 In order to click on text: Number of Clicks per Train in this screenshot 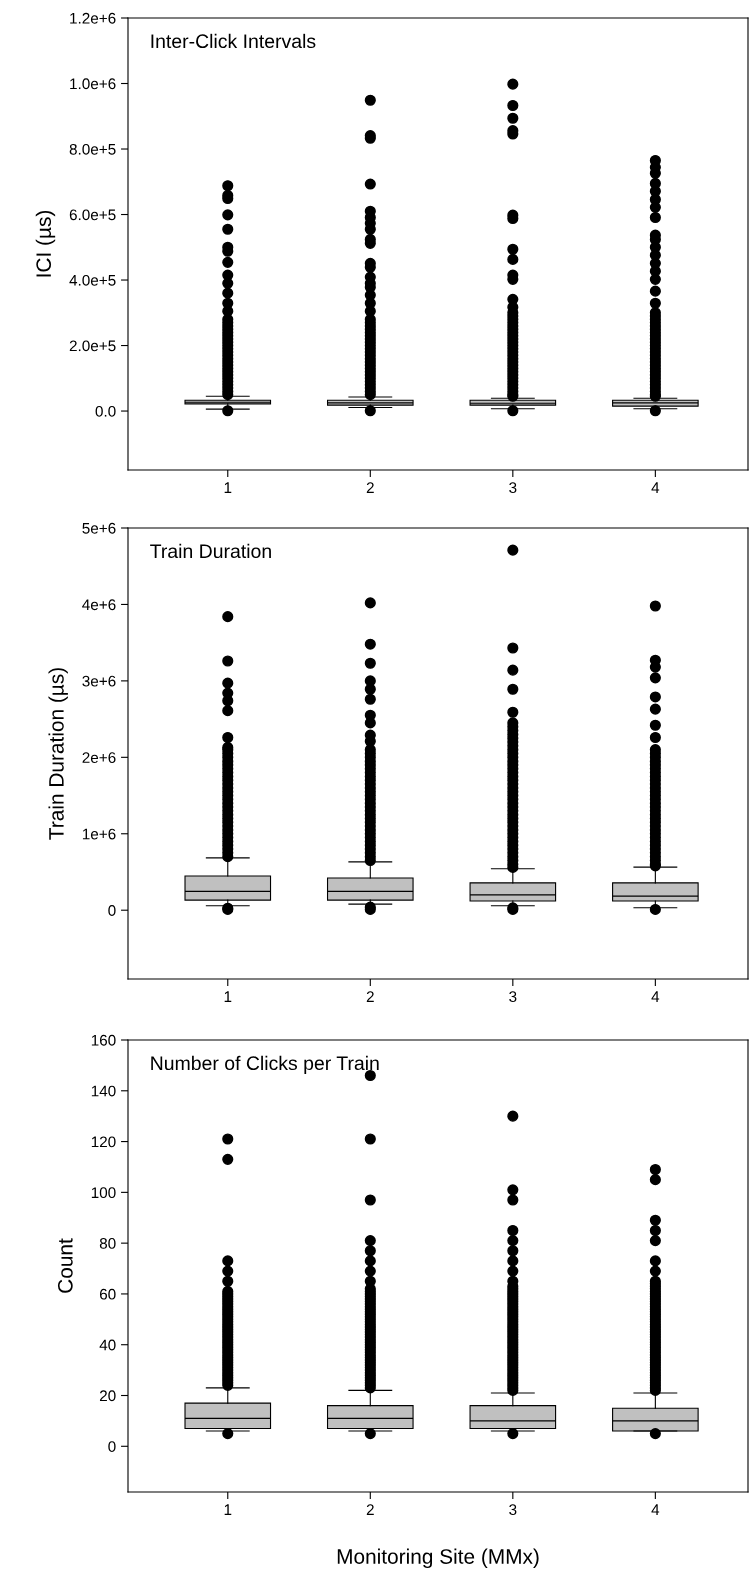, I will do `click(265, 1064)`.